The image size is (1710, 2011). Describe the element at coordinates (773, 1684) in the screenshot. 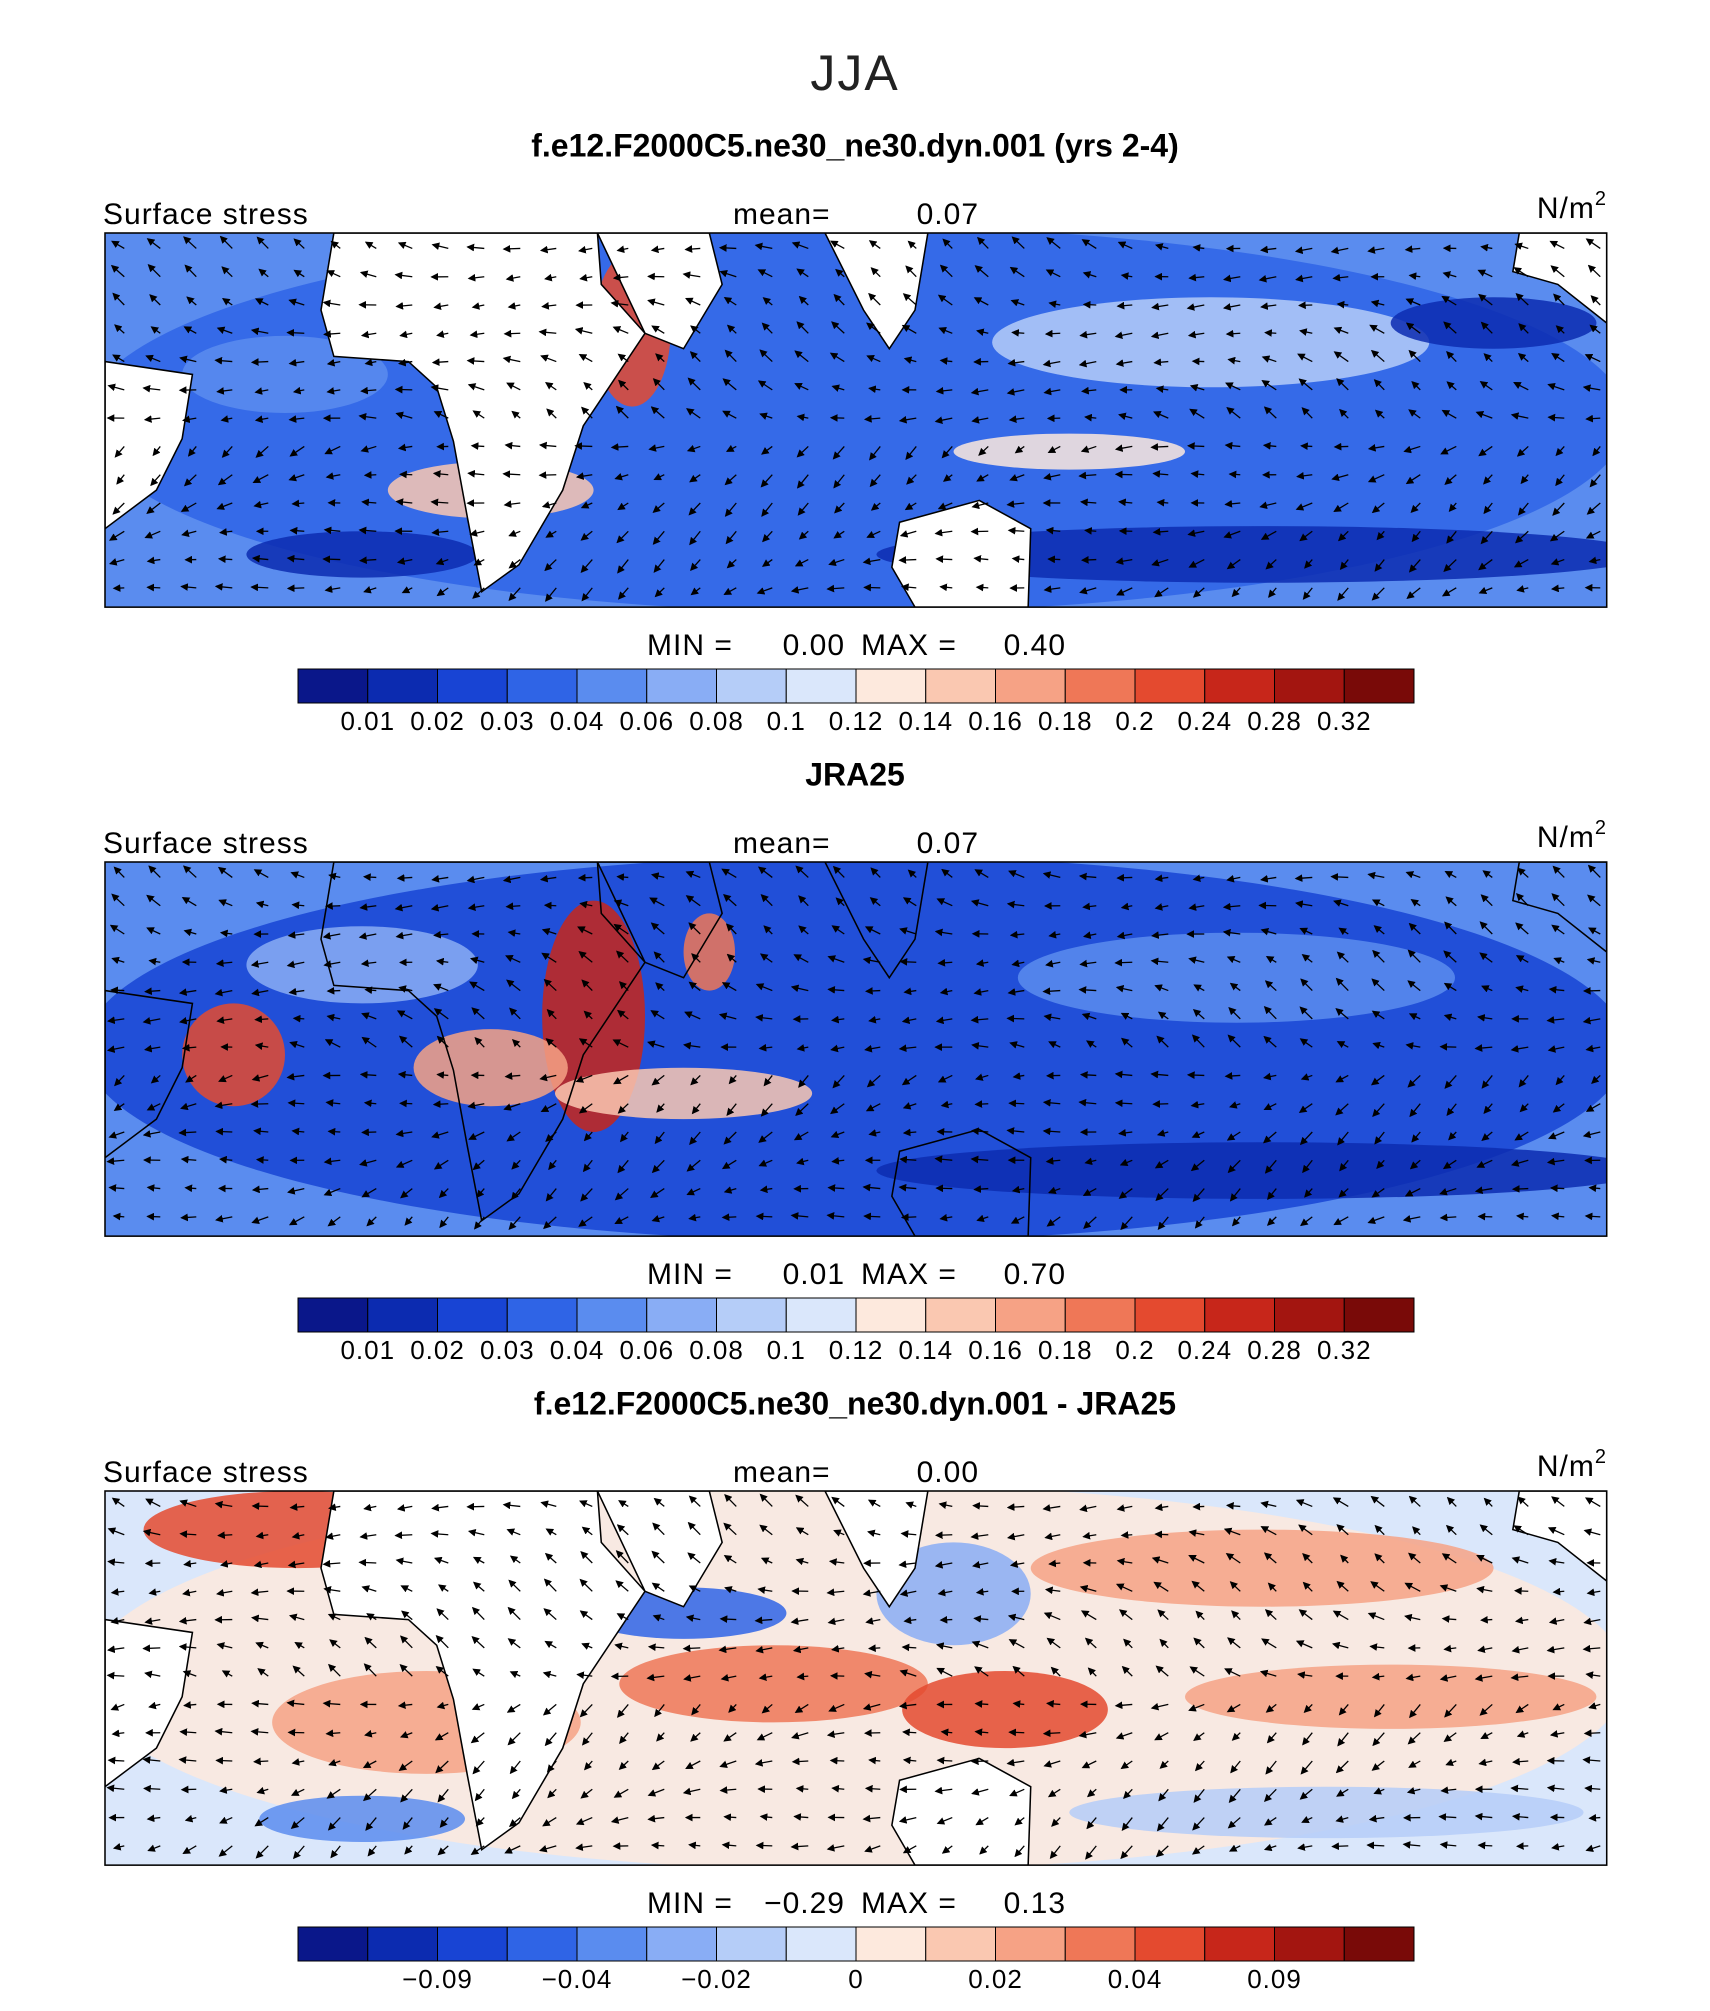

I see `field-contour` at that location.